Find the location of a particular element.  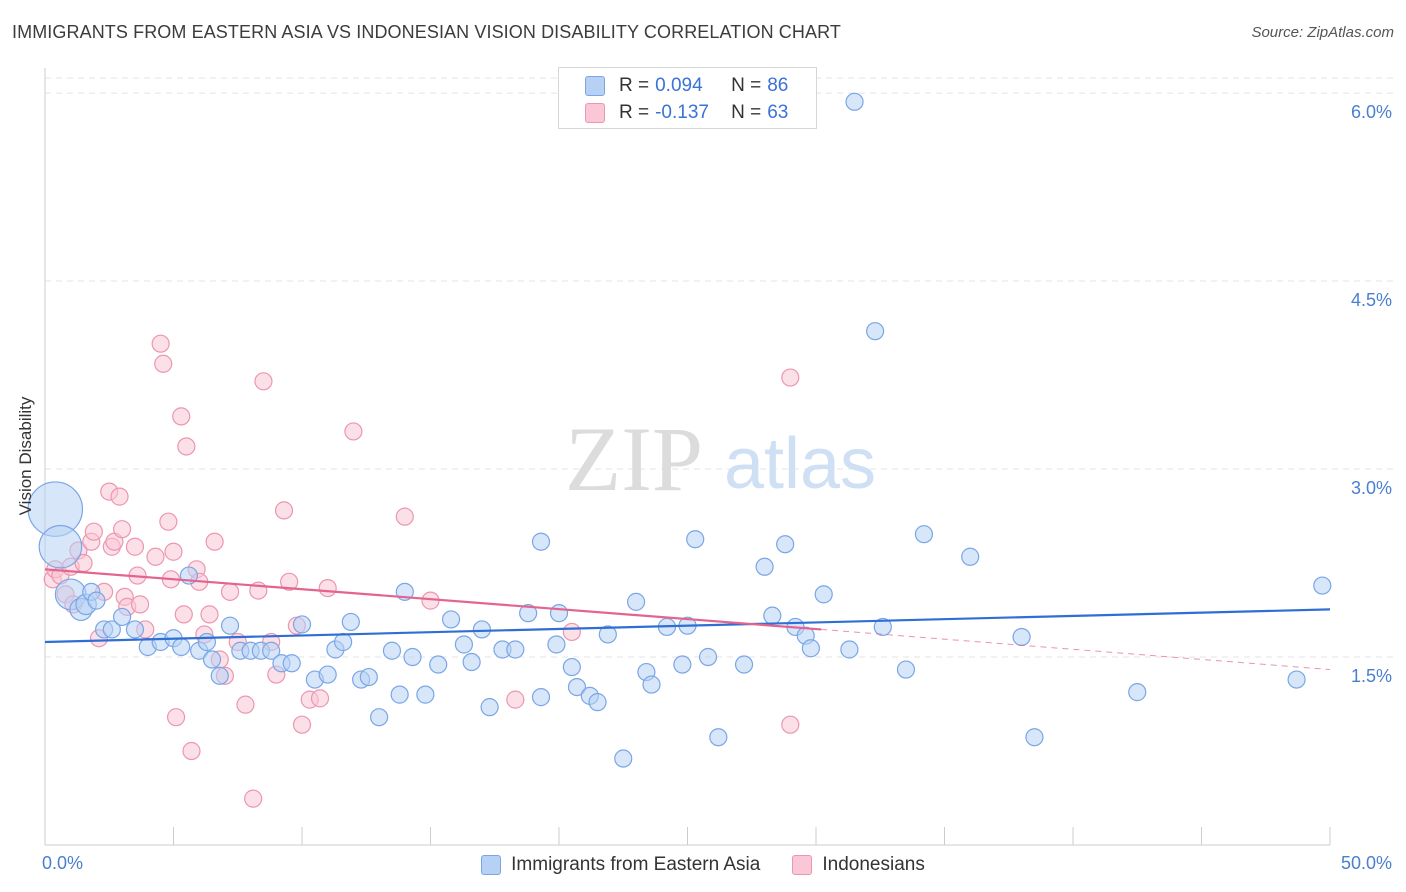

x-tick-label-min: 0.0% is located at coordinates (62, 863).